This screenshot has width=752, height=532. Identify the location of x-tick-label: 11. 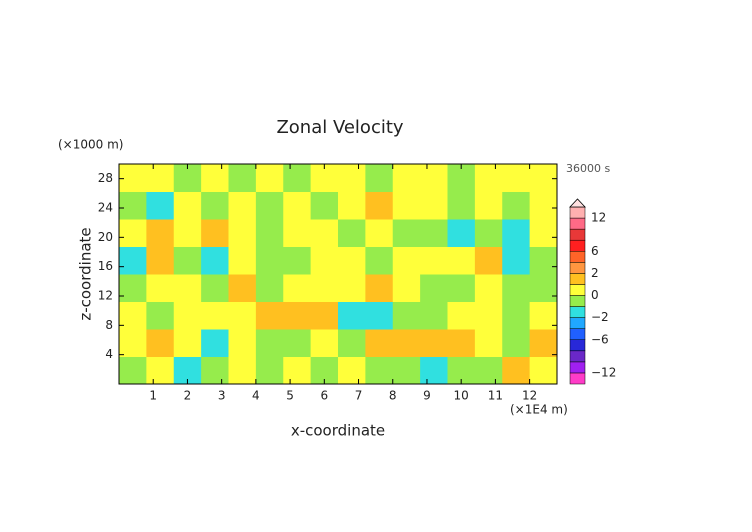
(495, 396).